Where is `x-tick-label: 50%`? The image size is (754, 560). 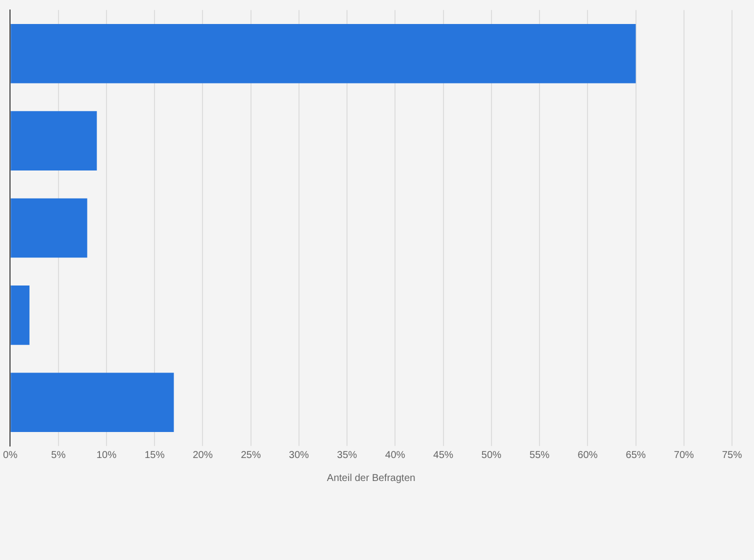 x-tick-label: 50% is located at coordinates (491, 455).